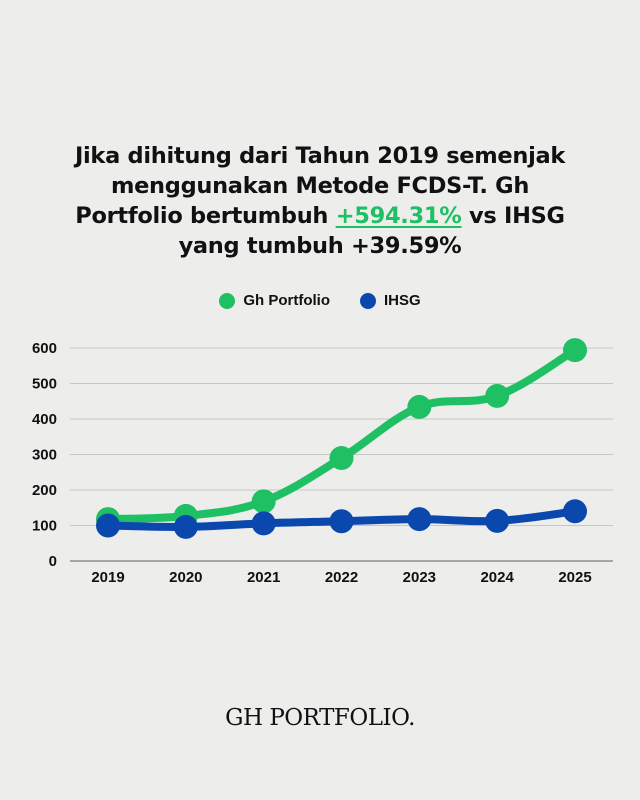 The width and height of the screenshot is (640, 800). What do you see at coordinates (574, 577) in the screenshot?
I see `x-tick-label: 2025` at bounding box center [574, 577].